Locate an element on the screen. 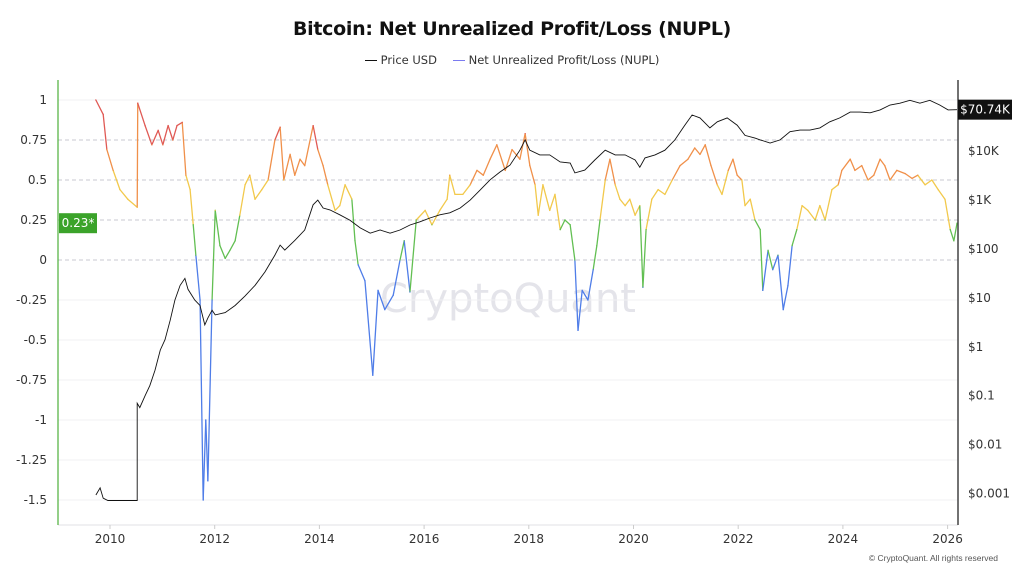  legend-item-nupl: Net Unrealized Profit/Loss (NUPL) is located at coordinates (555, 60).